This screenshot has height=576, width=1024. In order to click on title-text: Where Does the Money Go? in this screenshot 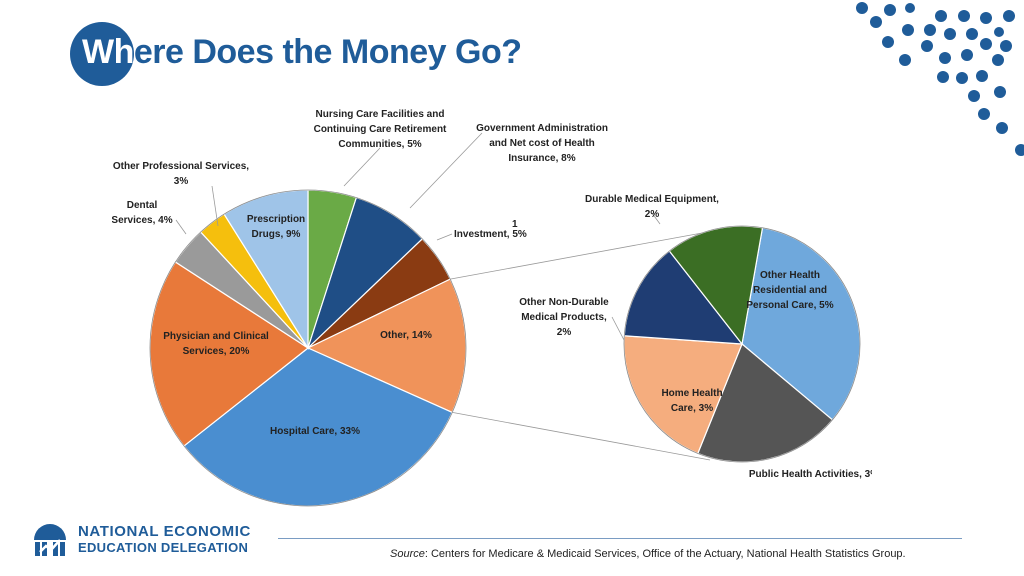, I will do `click(302, 52)`.